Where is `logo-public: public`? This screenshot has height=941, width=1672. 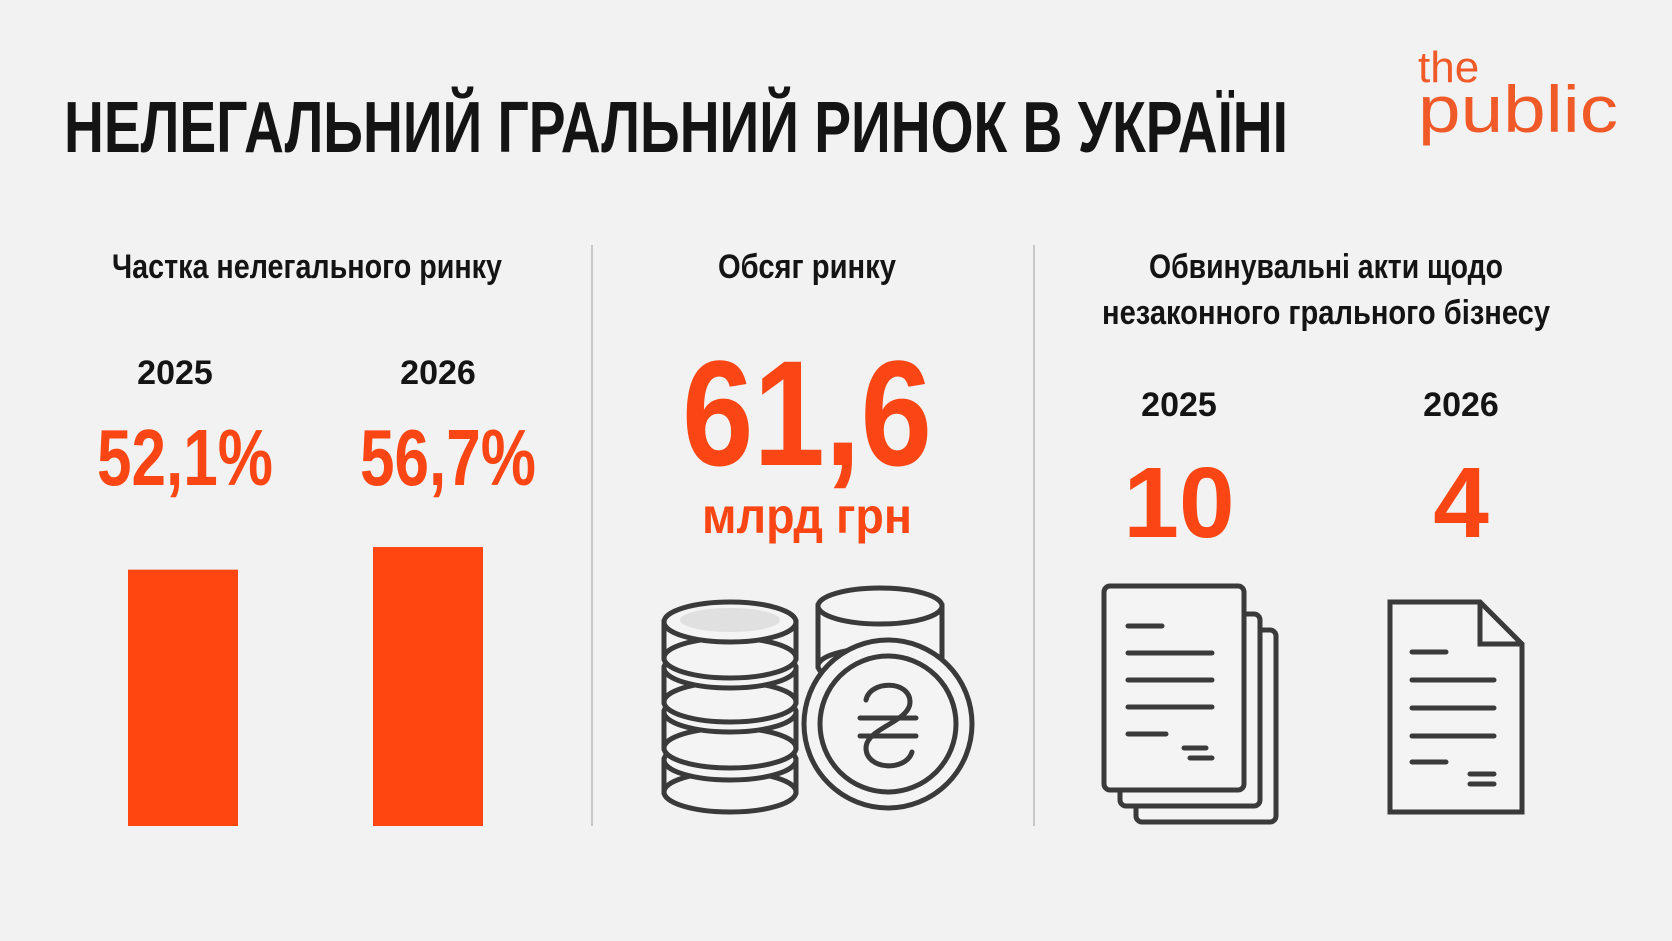 logo-public: public is located at coordinates (1518, 109).